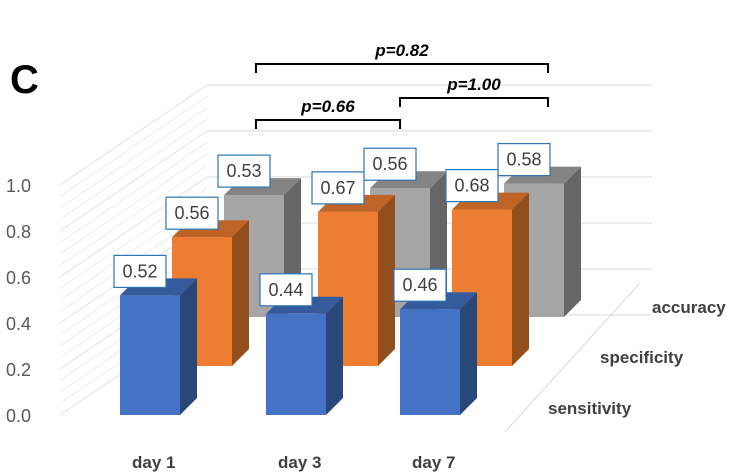 The width and height of the screenshot is (739, 475). I want to click on data-label: 0.52, so click(139, 271).